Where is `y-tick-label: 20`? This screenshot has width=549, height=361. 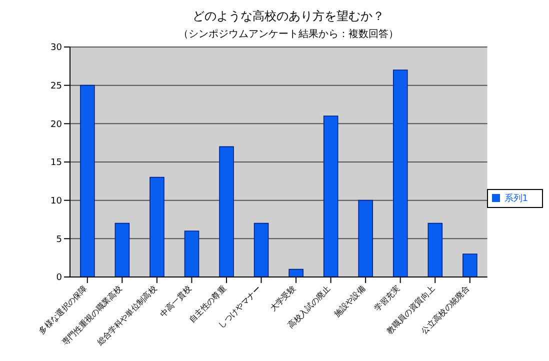
y-tick-label: 20 is located at coordinates (56, 125).